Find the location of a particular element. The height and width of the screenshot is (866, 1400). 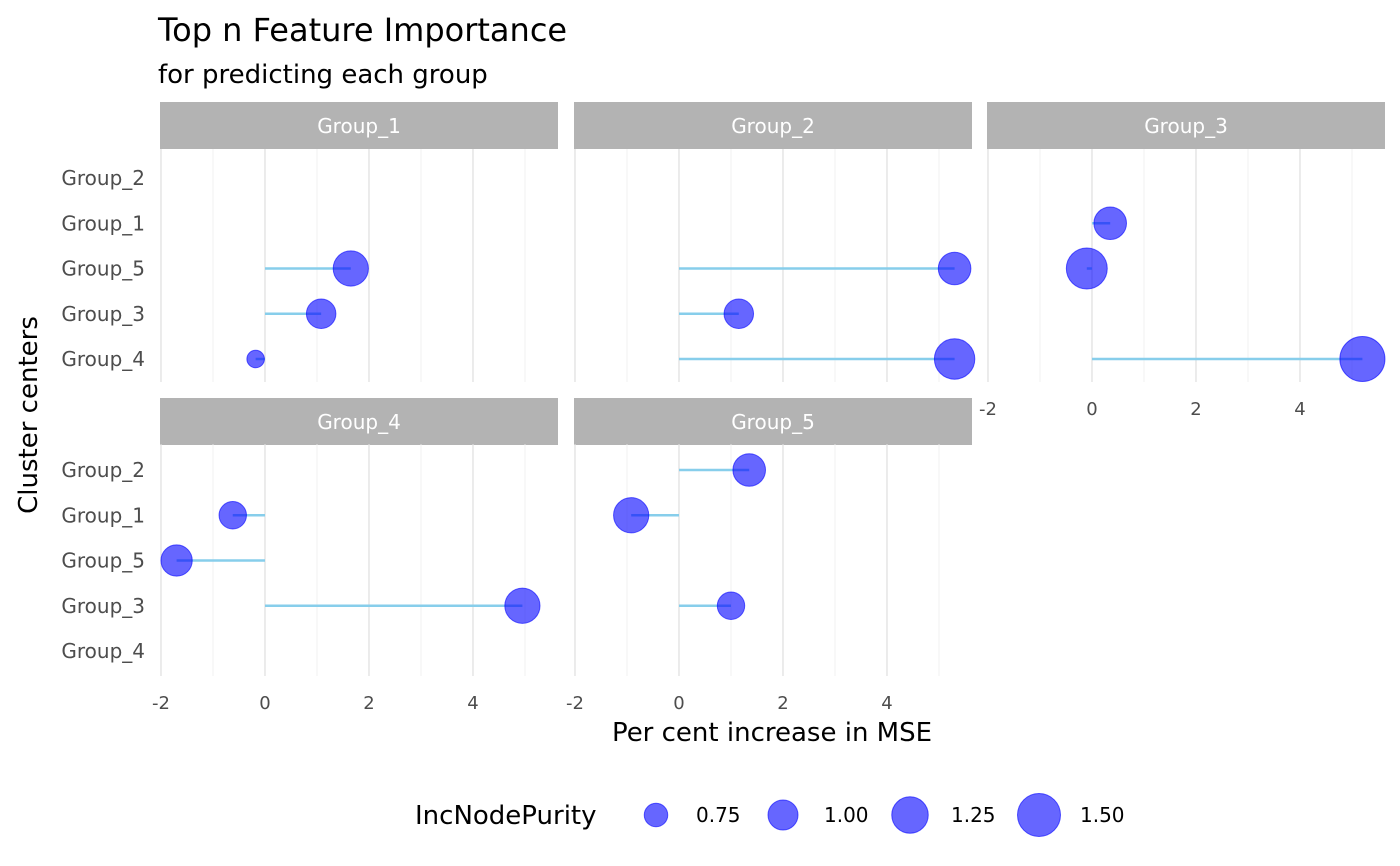

facet-label-group-5: Group_5 is located at coordinates (773, 422).